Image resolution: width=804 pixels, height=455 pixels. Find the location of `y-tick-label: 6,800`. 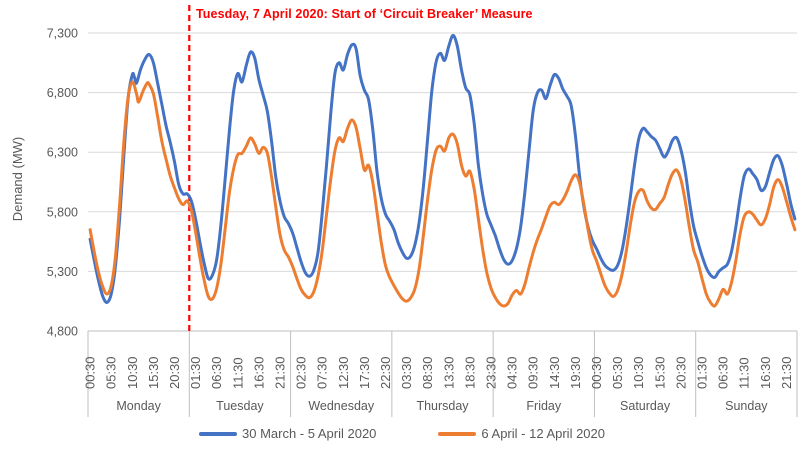

y-tick-label: 6,800 is located at coordinates (62, 93).